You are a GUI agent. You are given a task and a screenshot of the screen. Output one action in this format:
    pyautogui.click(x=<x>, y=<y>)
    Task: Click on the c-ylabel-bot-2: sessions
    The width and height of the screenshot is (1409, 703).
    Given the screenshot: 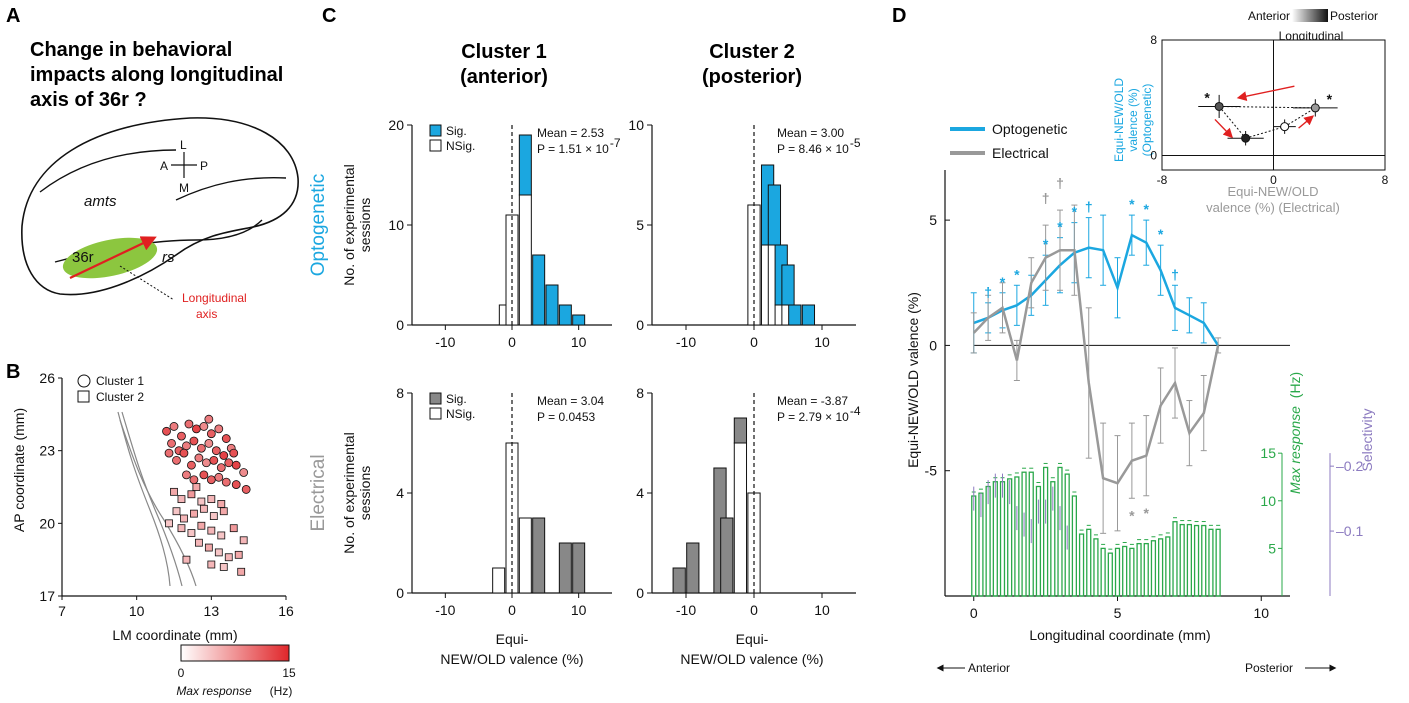 What is the action you would take?
    pyautogui.click(x=365, y=493)
    